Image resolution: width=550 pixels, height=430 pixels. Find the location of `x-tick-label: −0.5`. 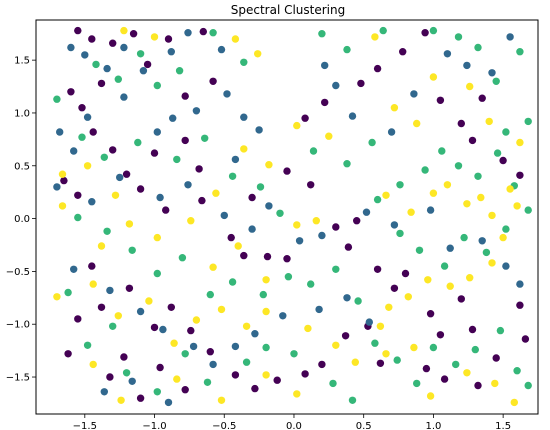

x-tick-label: −0.5 is located at coordinates (224, 425).